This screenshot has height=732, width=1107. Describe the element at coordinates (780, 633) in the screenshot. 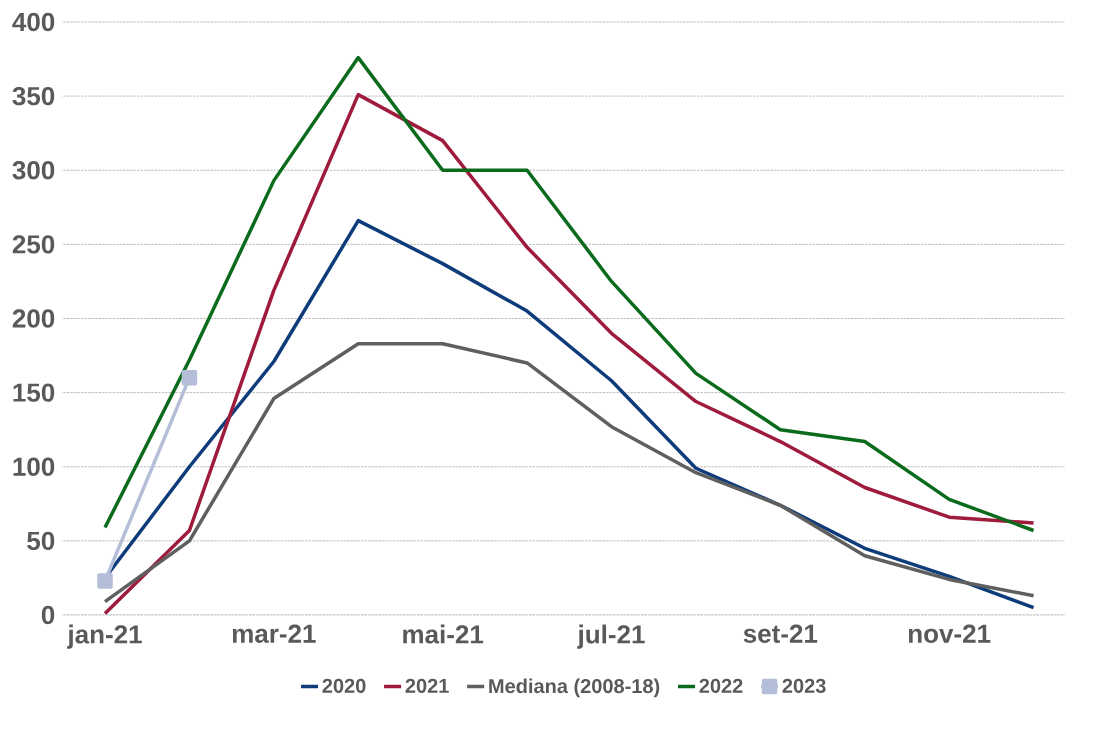

I see `x-tick-label: set-21` at that location.